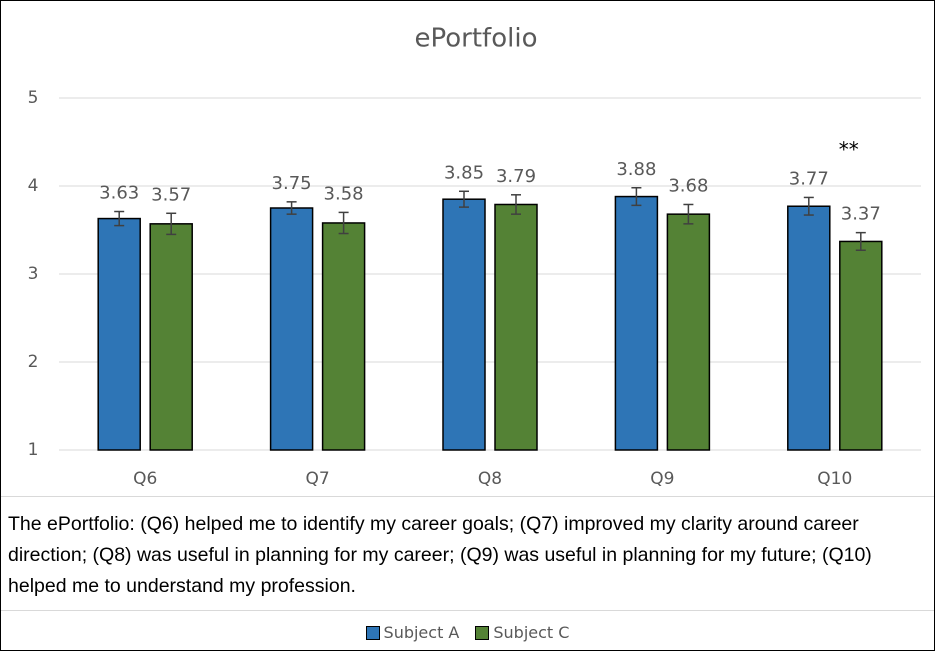 The height and width of the screenshot is (651, 935). I want to click on x-tick-label: Q9, so click(662, 479).